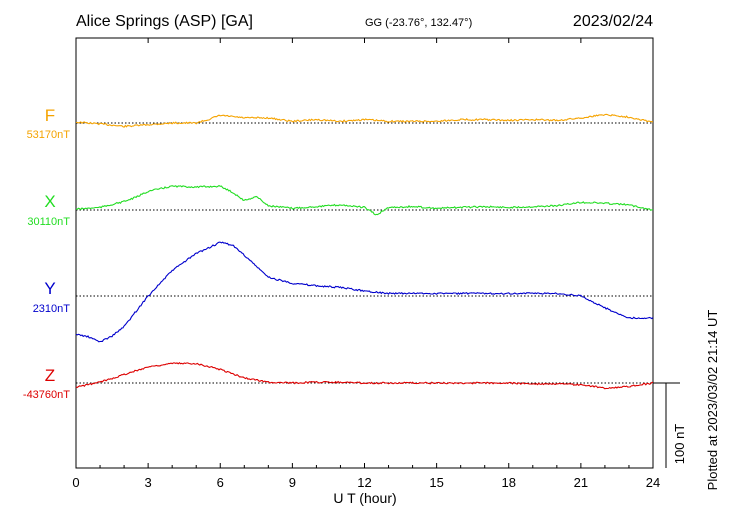 The image size is (730, 520). Describe the element at coordinates (509, 482) in the screenshot. I see `x-tick-label: 18` at that location.